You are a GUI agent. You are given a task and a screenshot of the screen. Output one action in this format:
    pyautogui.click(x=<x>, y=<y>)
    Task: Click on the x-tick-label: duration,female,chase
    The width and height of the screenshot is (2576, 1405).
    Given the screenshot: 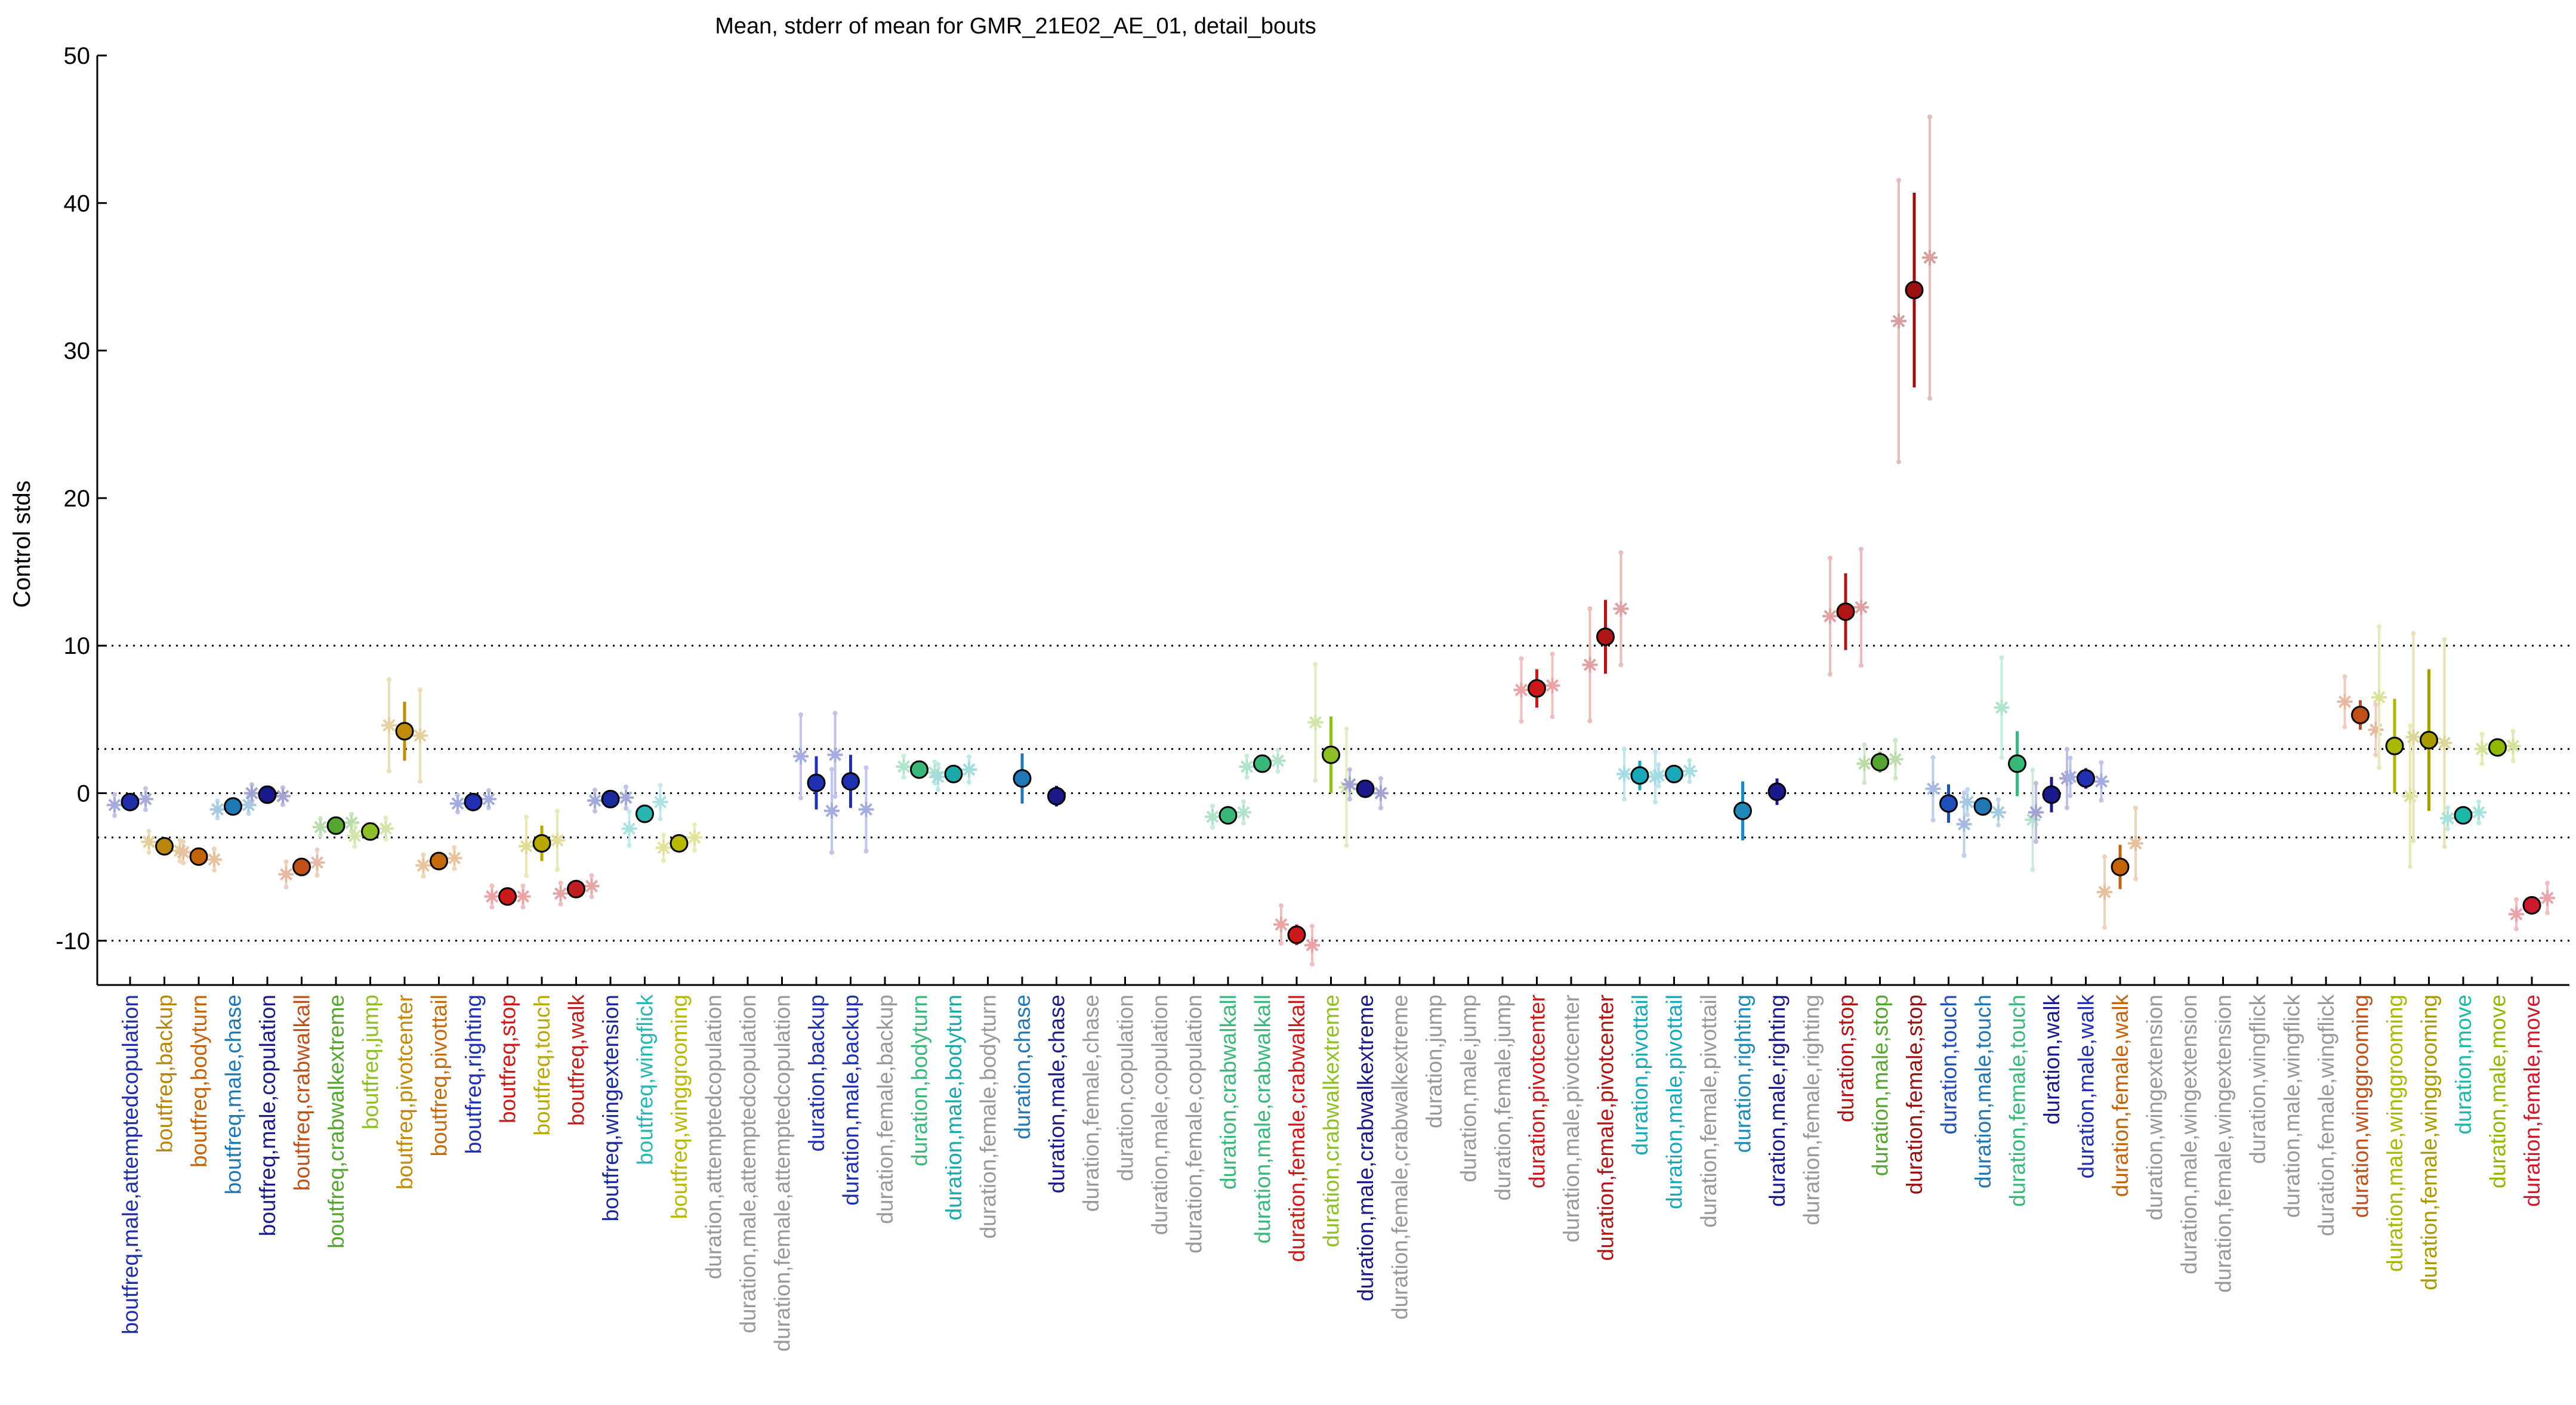 What is the action you would take?
    pyautogui.click(x=1091, y=1103)
    